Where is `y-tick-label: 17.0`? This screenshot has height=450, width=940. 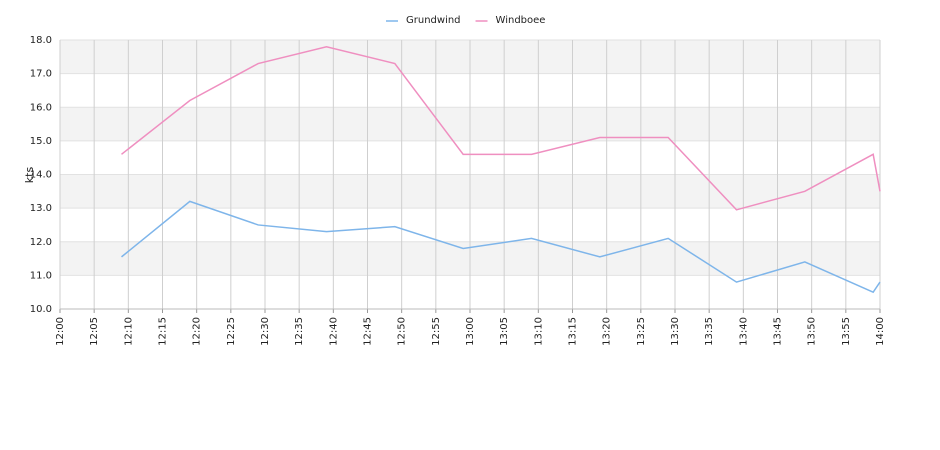
y-tick-label: 17.0 is located at coordinates (41, 74).